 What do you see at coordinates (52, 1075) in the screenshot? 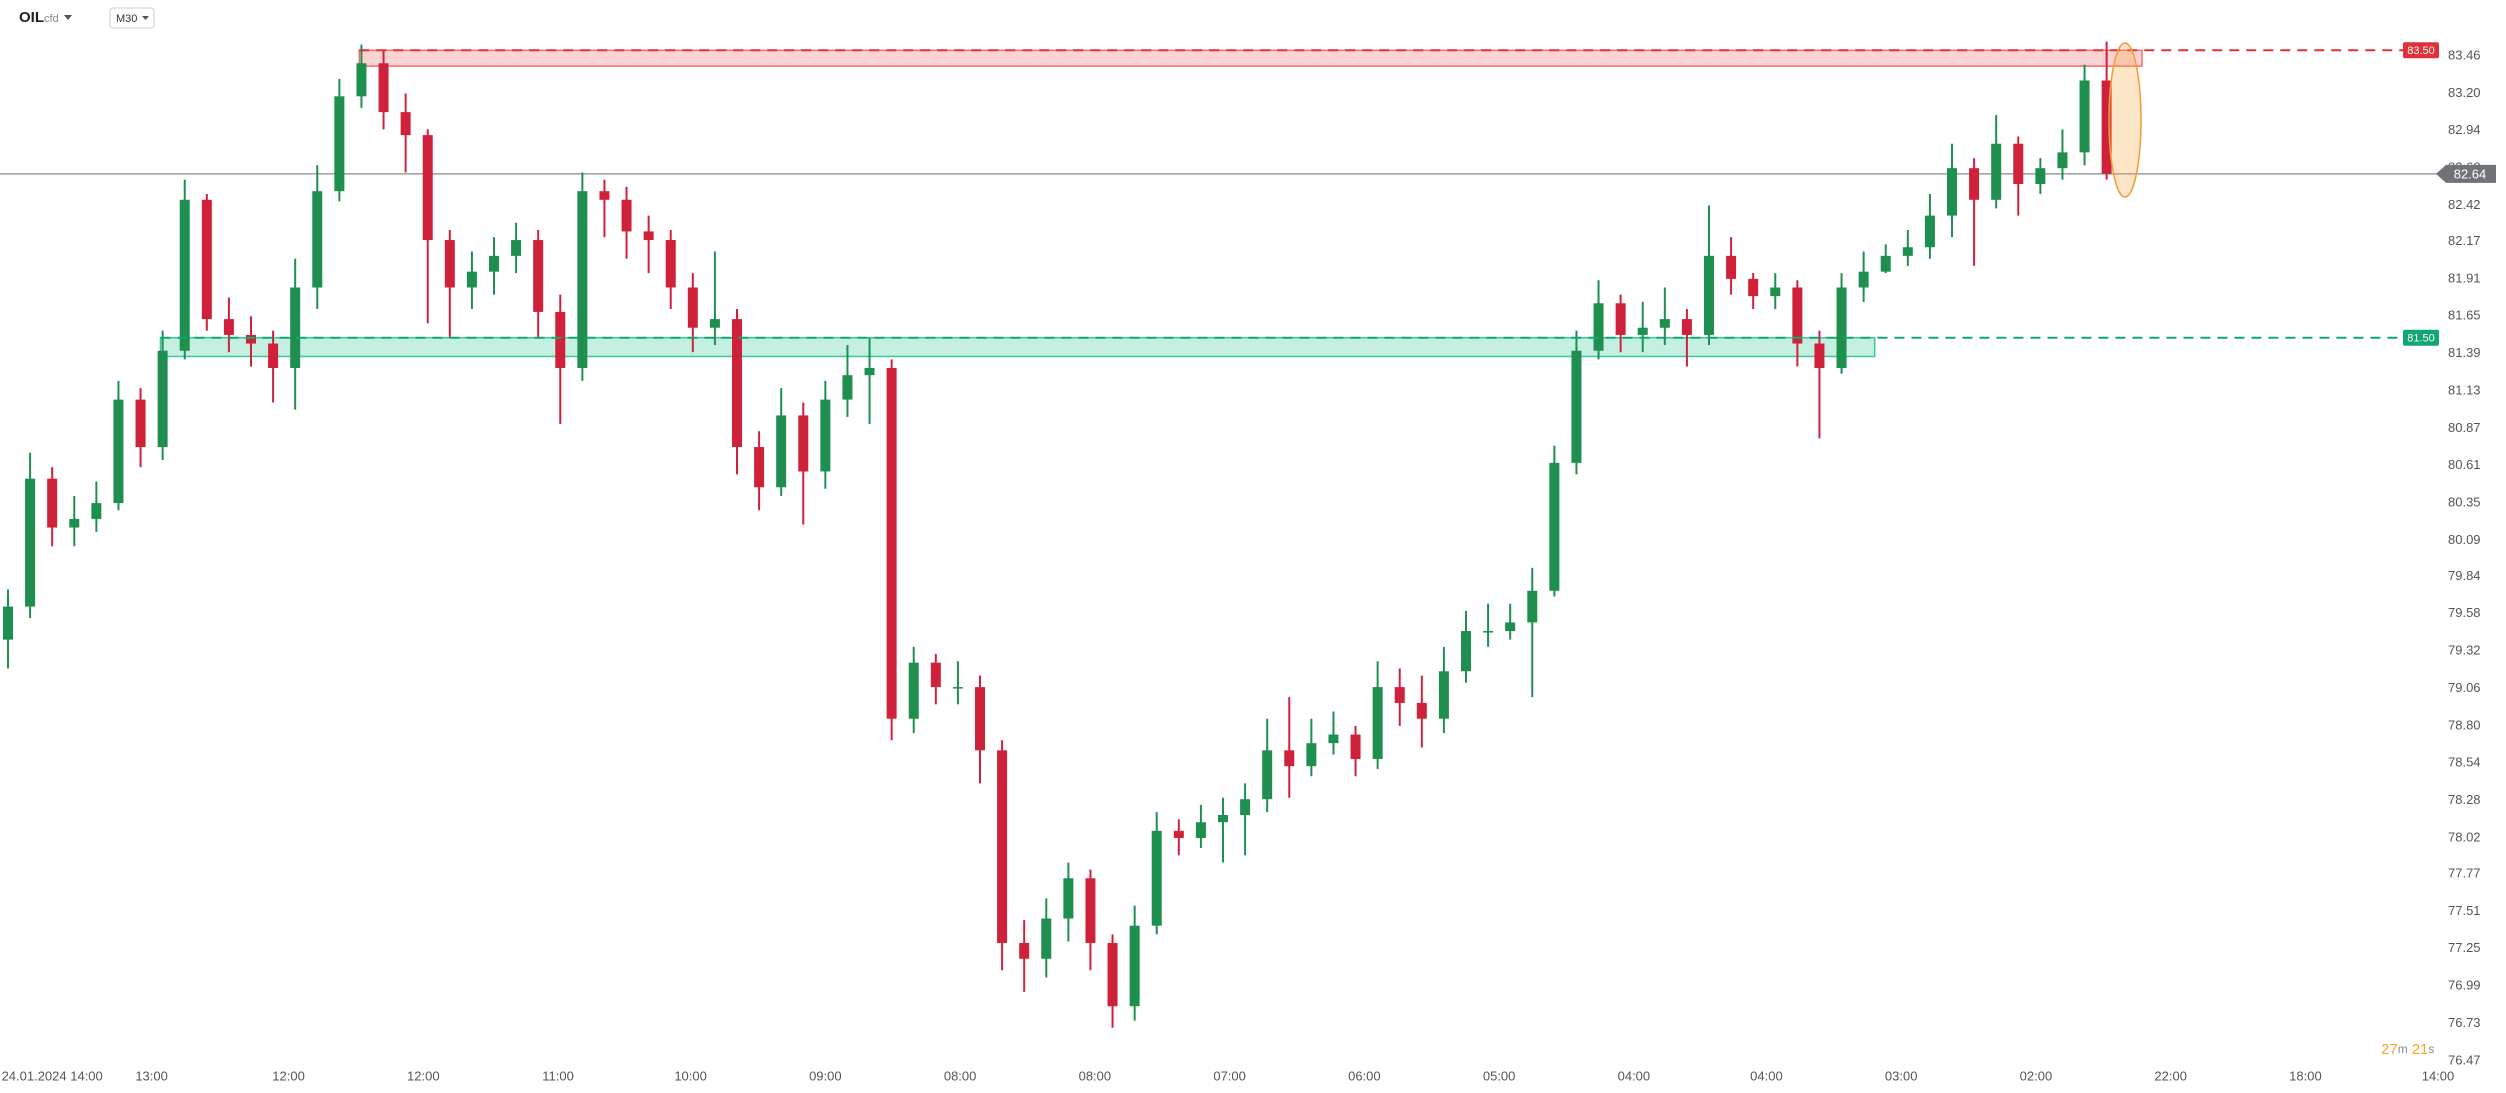
I see `x-tick-label: 24.01.2024 14:00` at bounding box center [52, 1075].